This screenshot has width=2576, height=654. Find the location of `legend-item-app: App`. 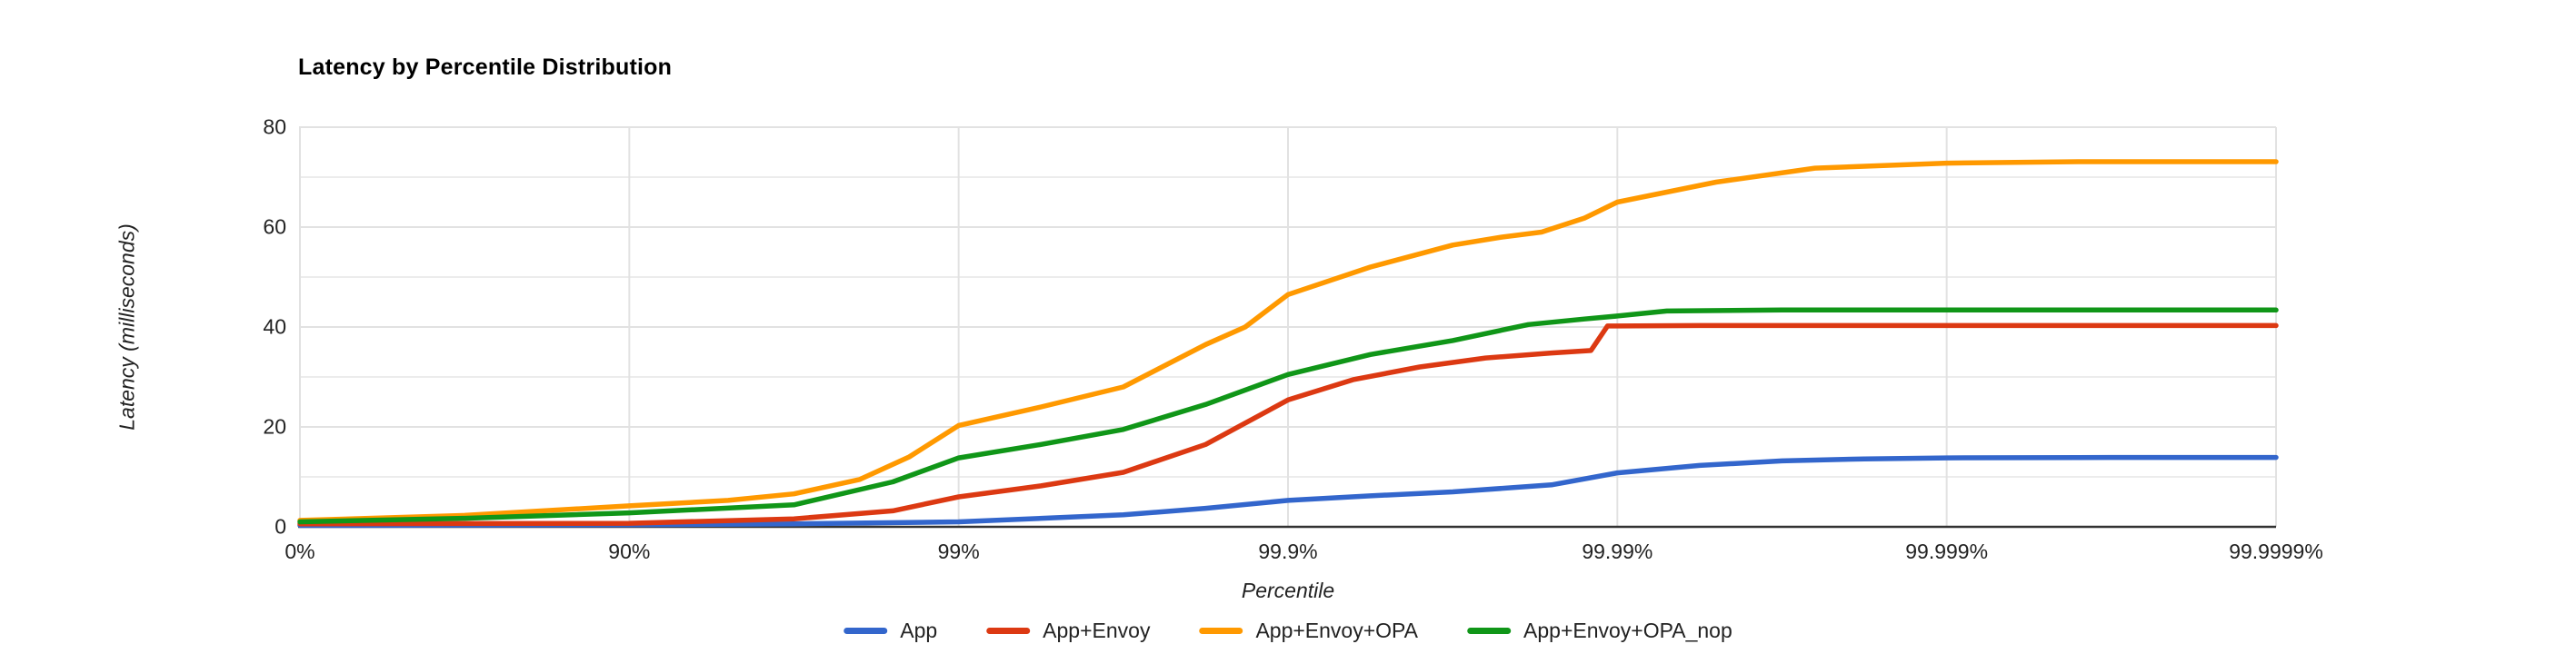

legend-item-app: App is located at coordinates (890, 631).